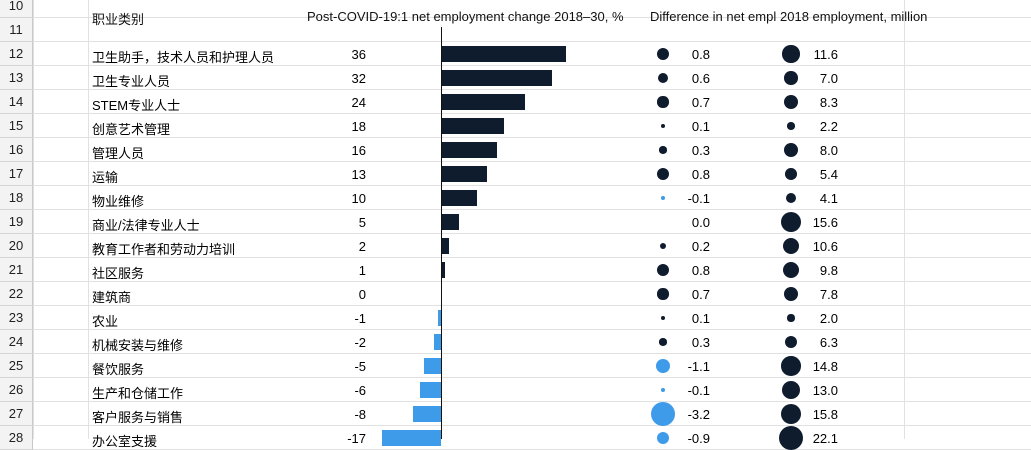 This screenshot has width=1031, height=450. Describe the element at coordinates (360, 366) in the screenshot. I see `change-value: -5` at that location.